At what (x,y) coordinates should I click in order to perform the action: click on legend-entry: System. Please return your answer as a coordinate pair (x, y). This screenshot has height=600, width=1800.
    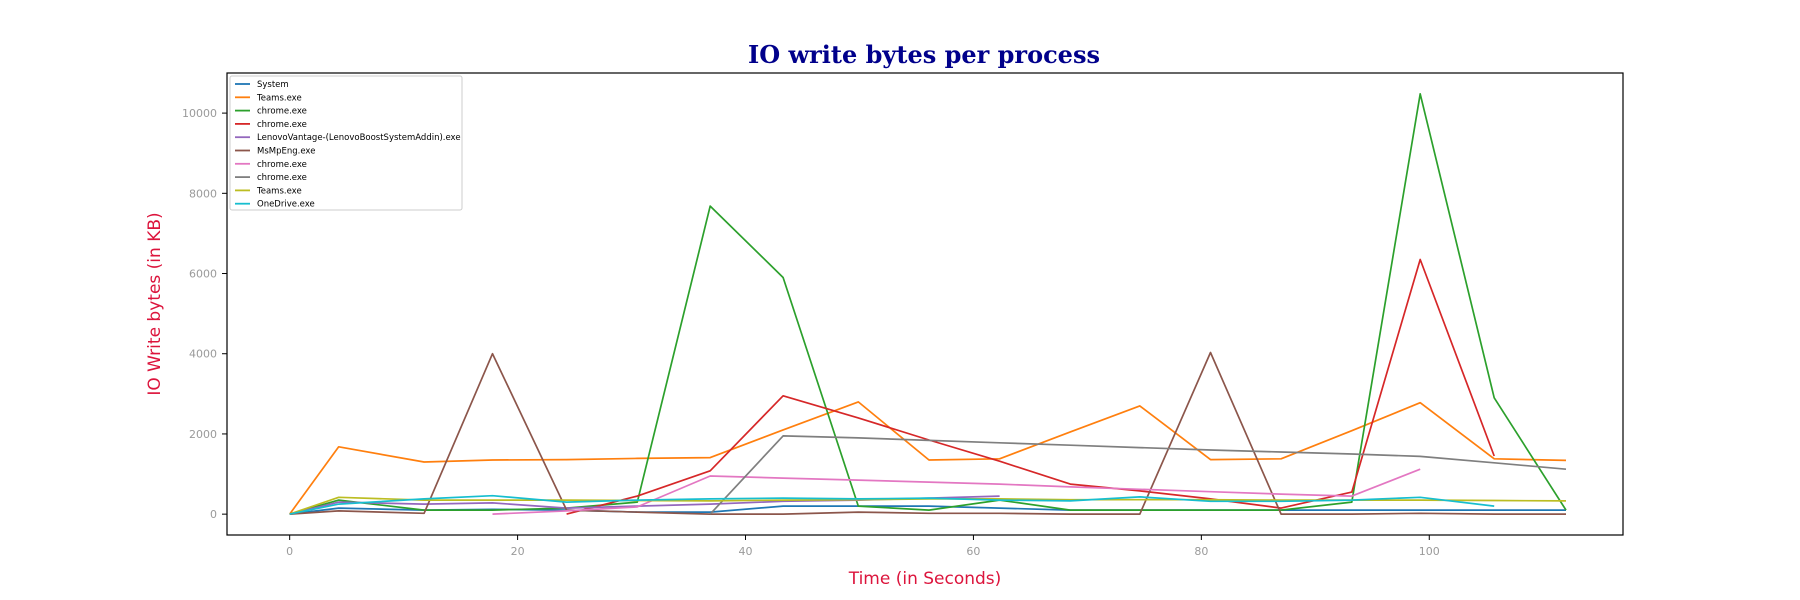
    Looking at the image, I should click on (273, 85).